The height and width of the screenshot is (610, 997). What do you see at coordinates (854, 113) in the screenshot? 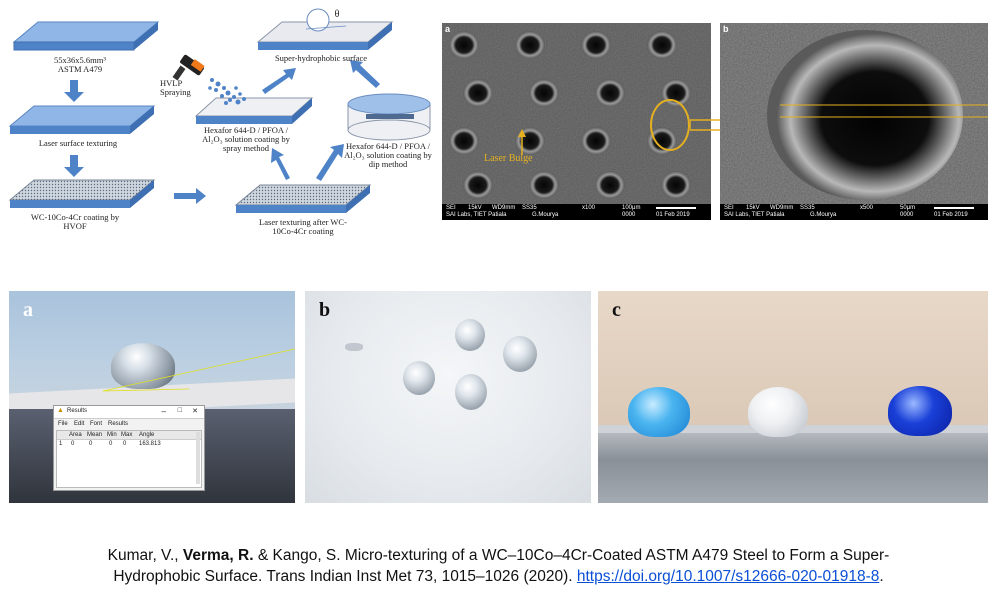
I see `sem-b-texture` at bounding box center [854, 113].